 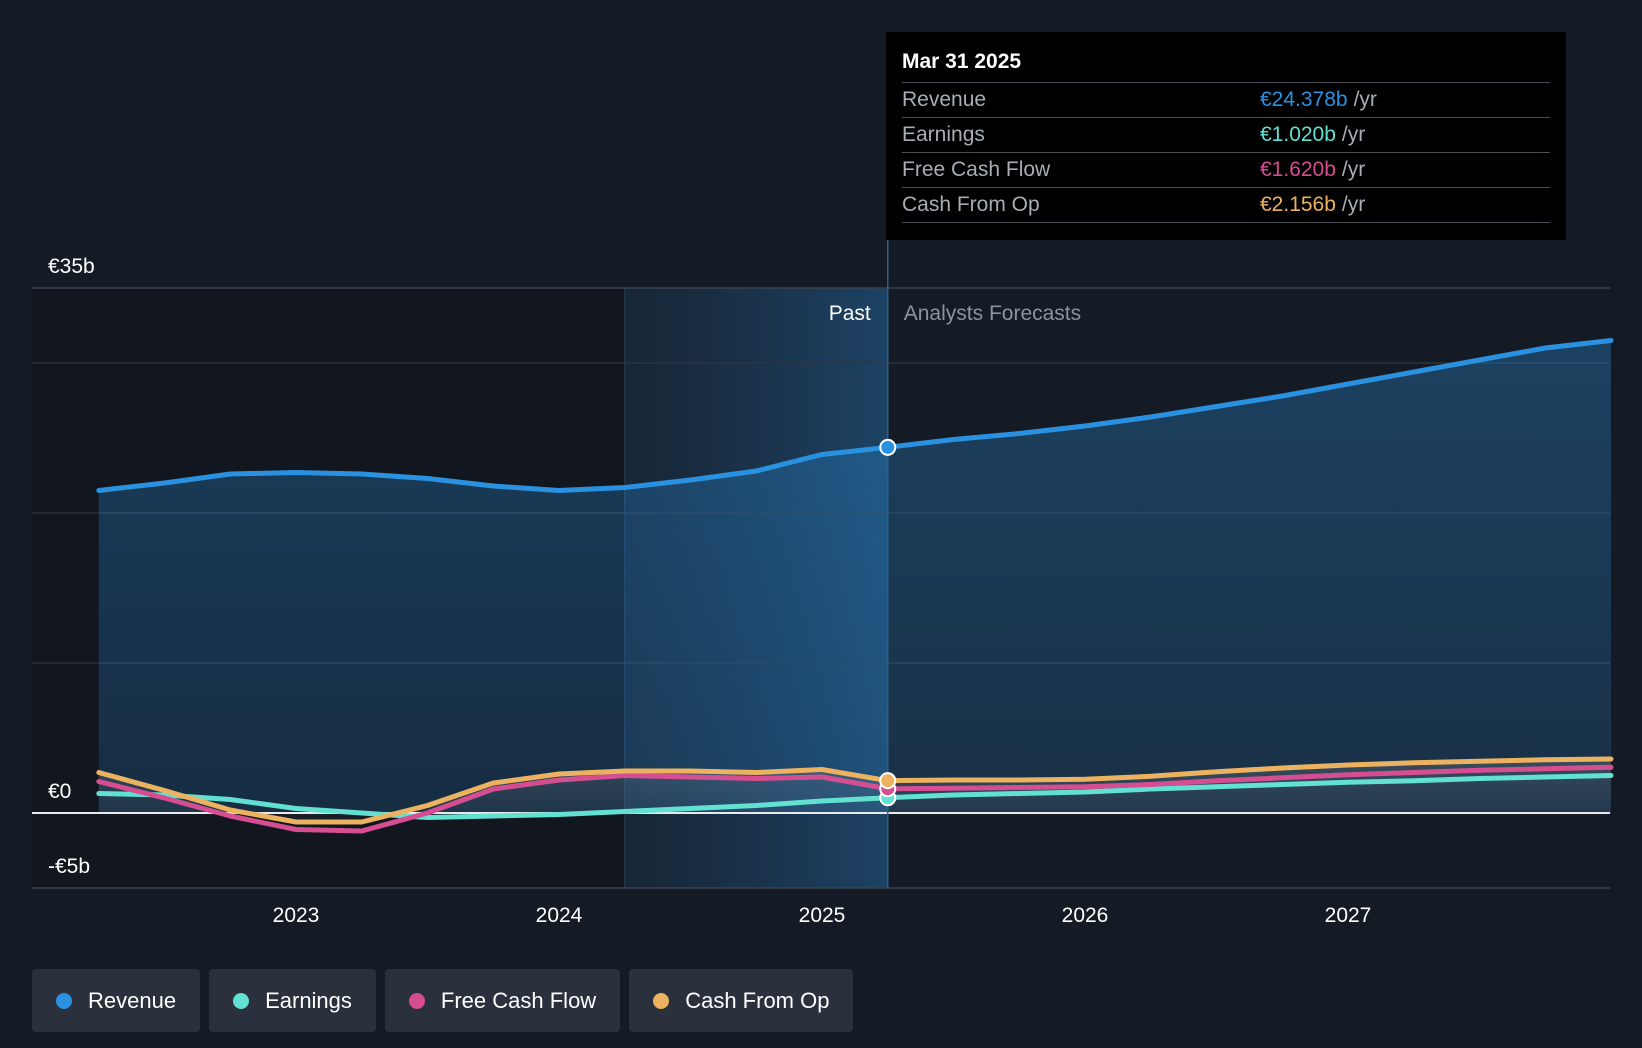 What do you see at coordinates (1298, 204) in the screenshot?
I see `tooltip-cfo-value: €2.156b` at bounding box center [1298, 204].